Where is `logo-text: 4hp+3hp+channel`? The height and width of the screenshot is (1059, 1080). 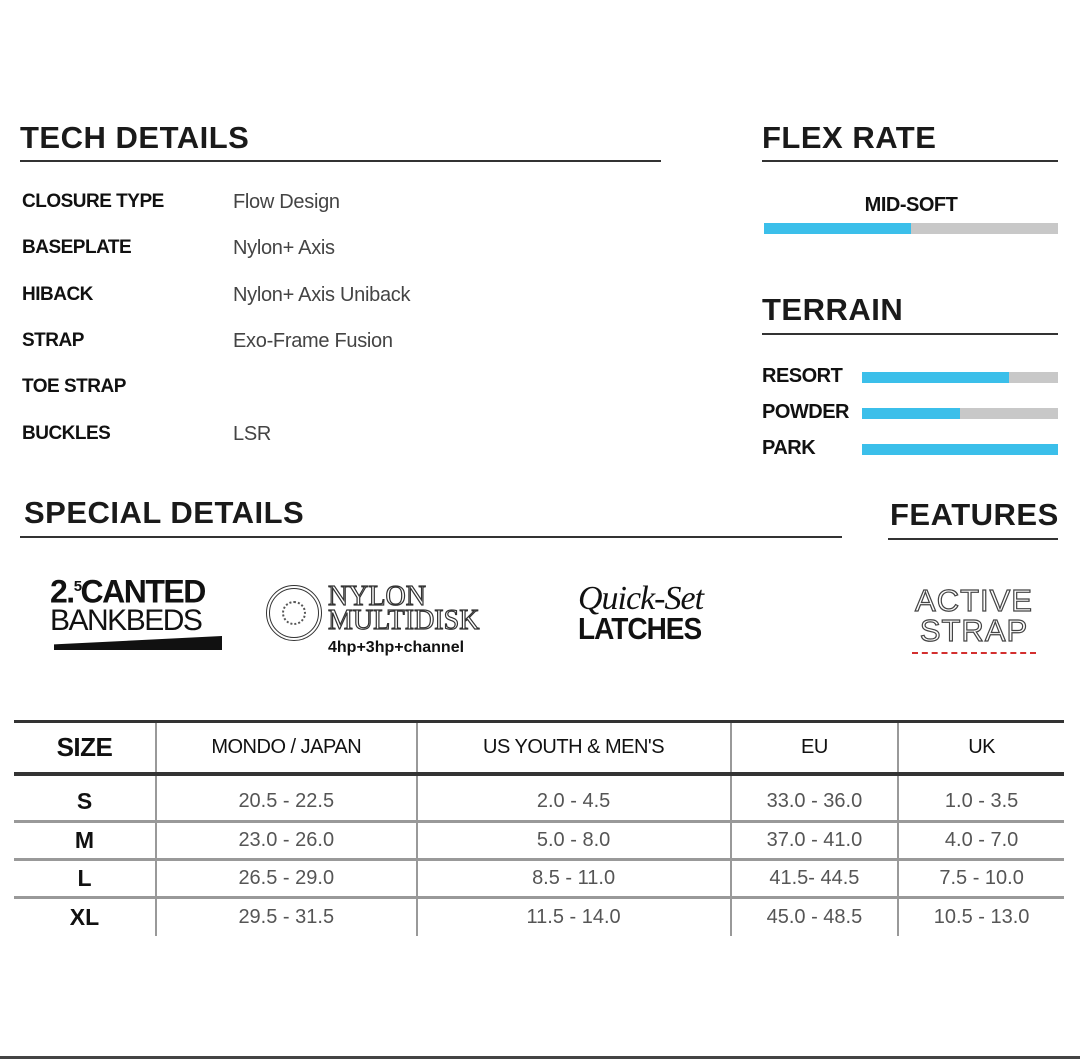 logo-text: 4hp+3hp+channel is located at coordinates (396, 647).